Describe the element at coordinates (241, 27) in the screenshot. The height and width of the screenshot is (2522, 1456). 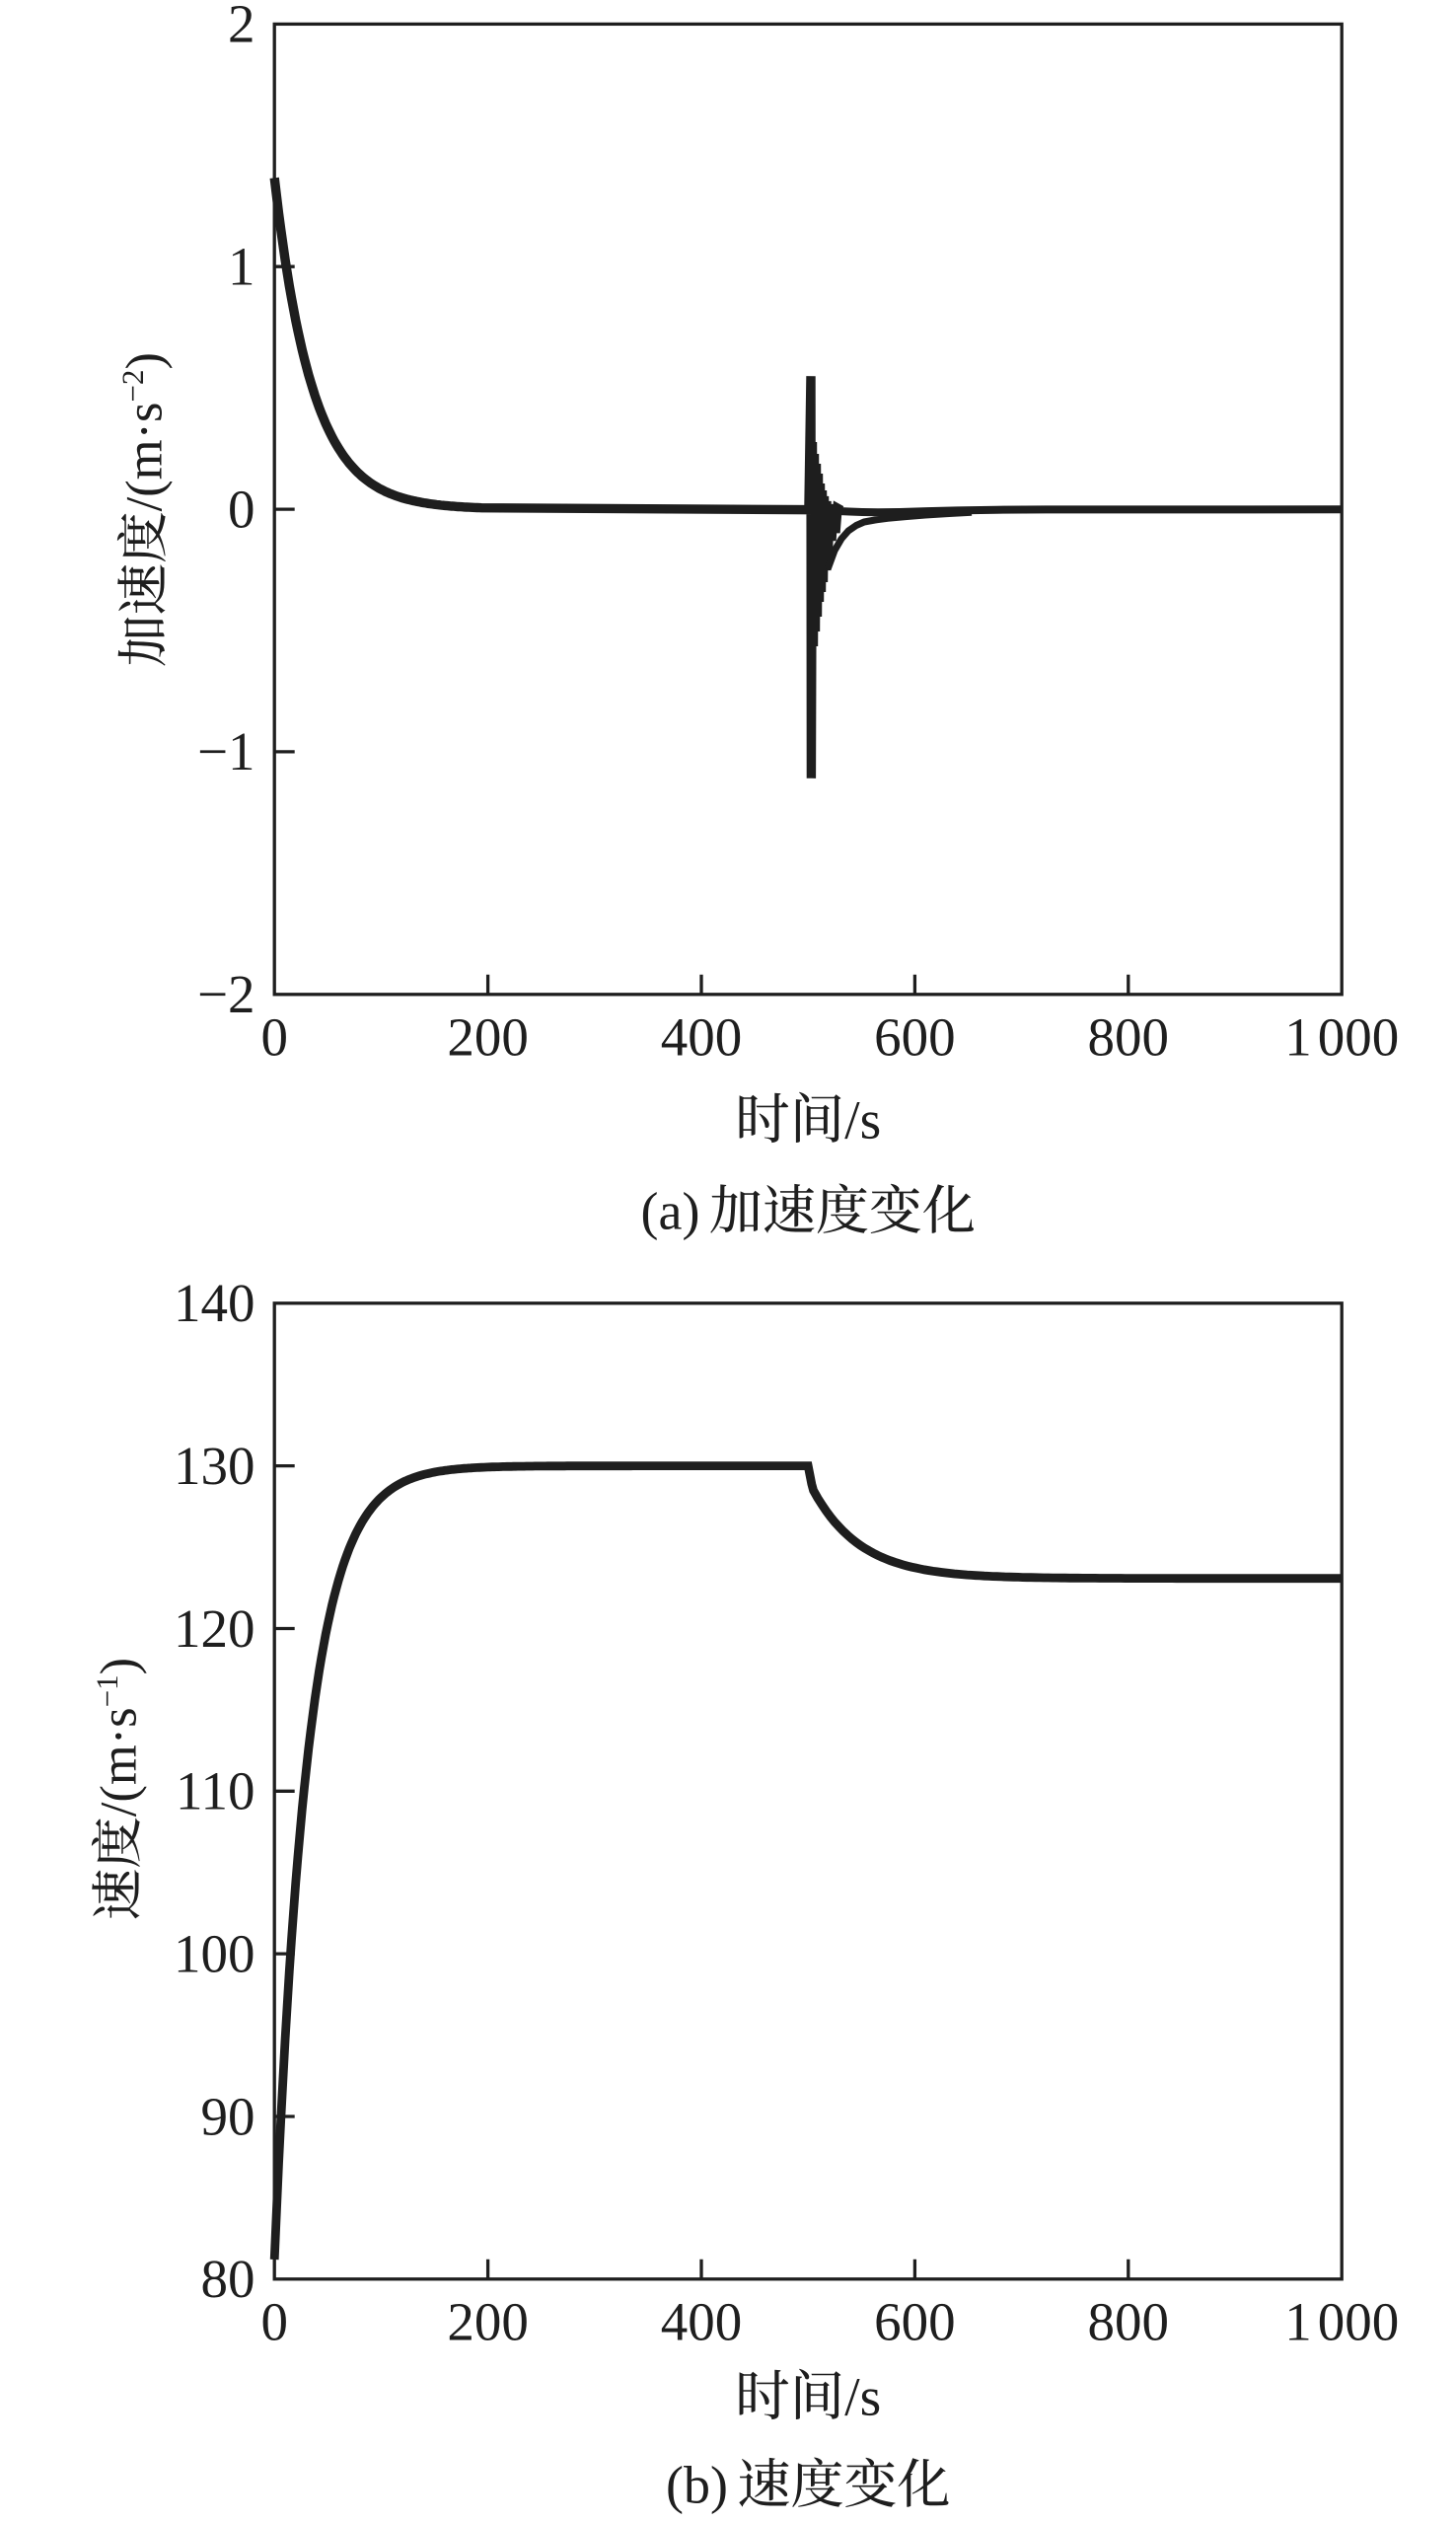
I see `svg-text: 2` at that location.